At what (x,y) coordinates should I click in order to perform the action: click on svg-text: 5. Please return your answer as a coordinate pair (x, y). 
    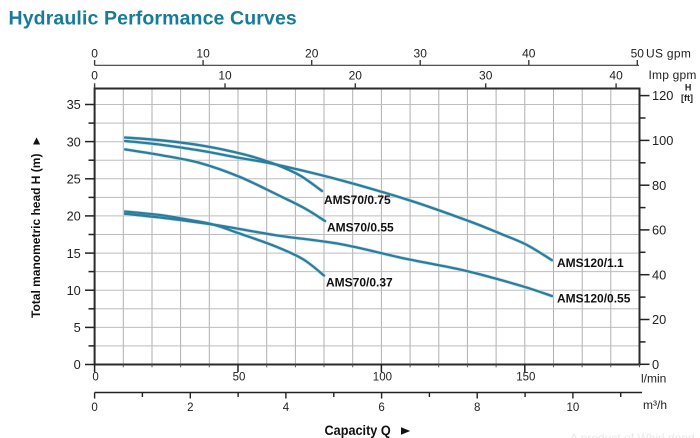
    Looking at the image, I should click on (77, 327).